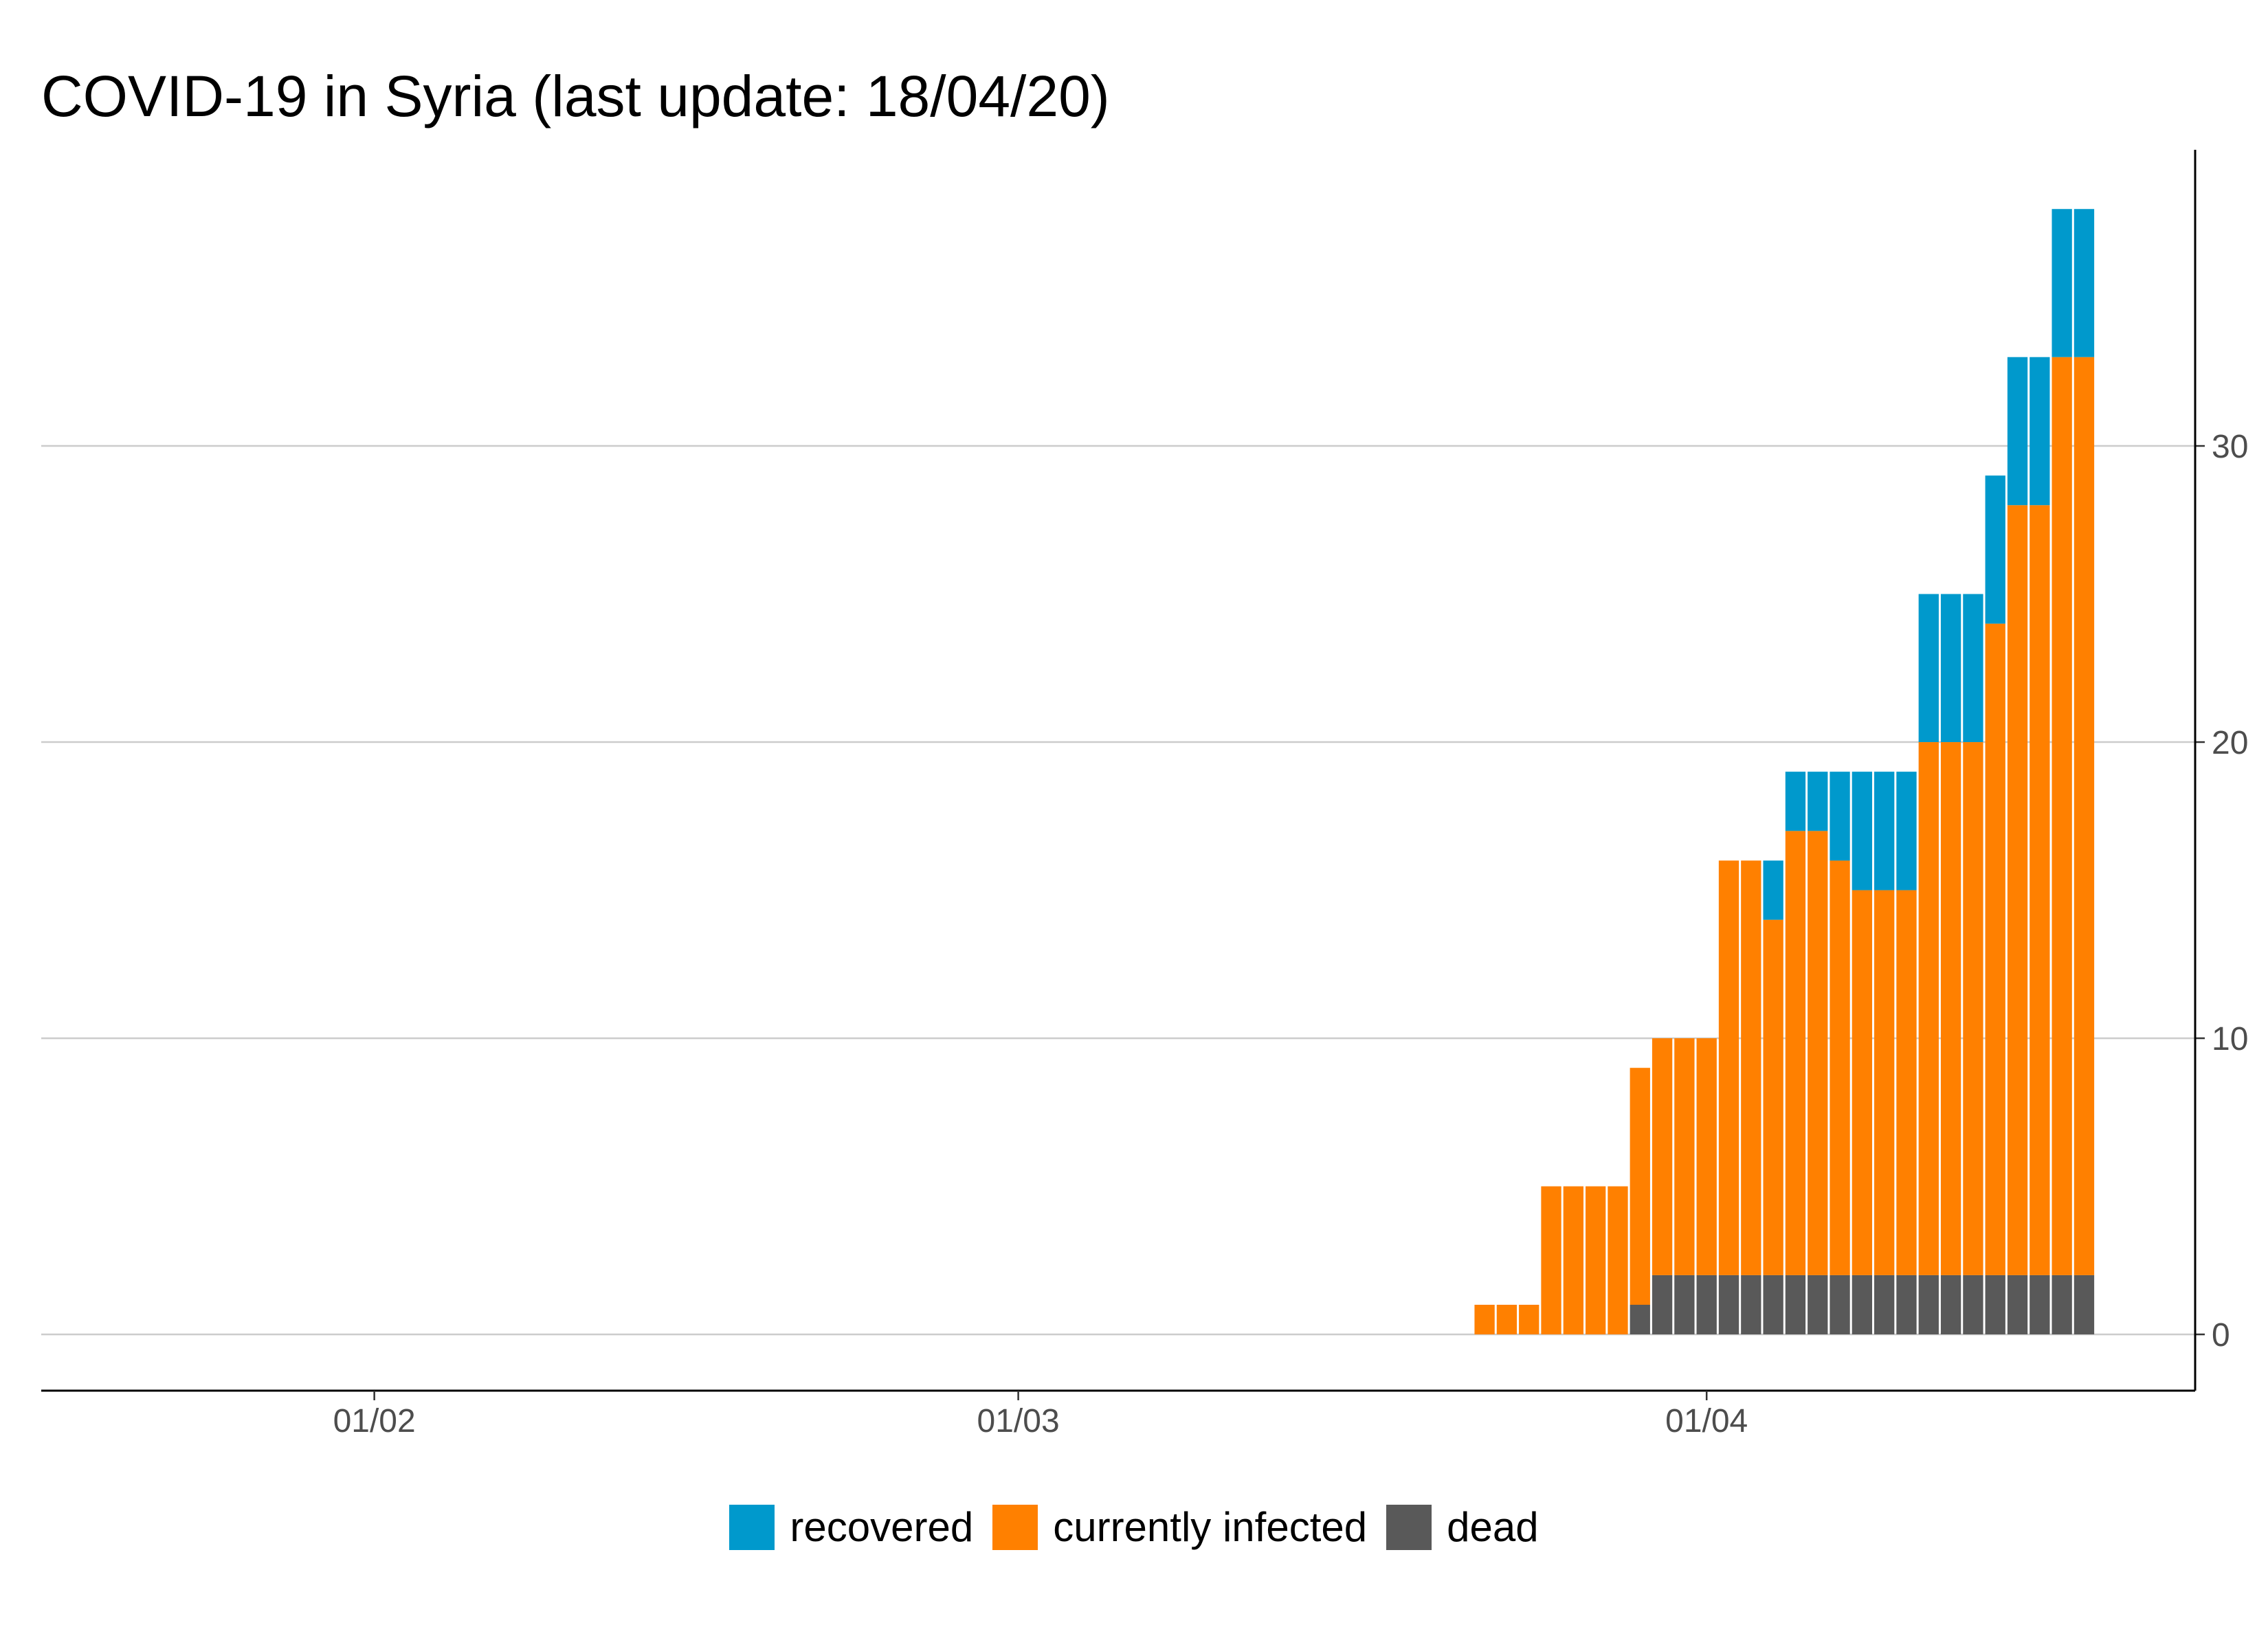 The height and width of the screenshot is (1649, 2268). I want to click on legend-swatch-recovered, so click(752, 1527).